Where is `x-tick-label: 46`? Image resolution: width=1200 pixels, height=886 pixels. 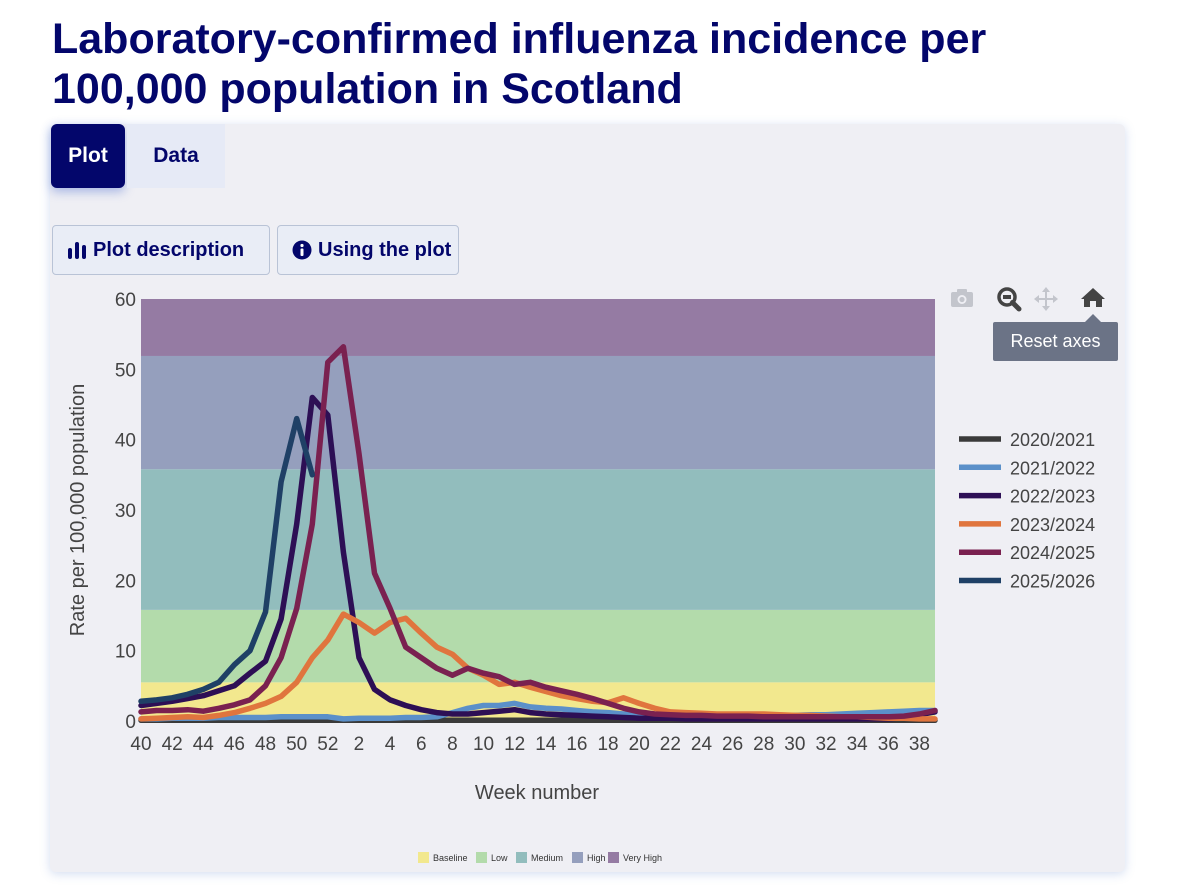 x-tick-label: 46 is located at coordinates (234, 744).